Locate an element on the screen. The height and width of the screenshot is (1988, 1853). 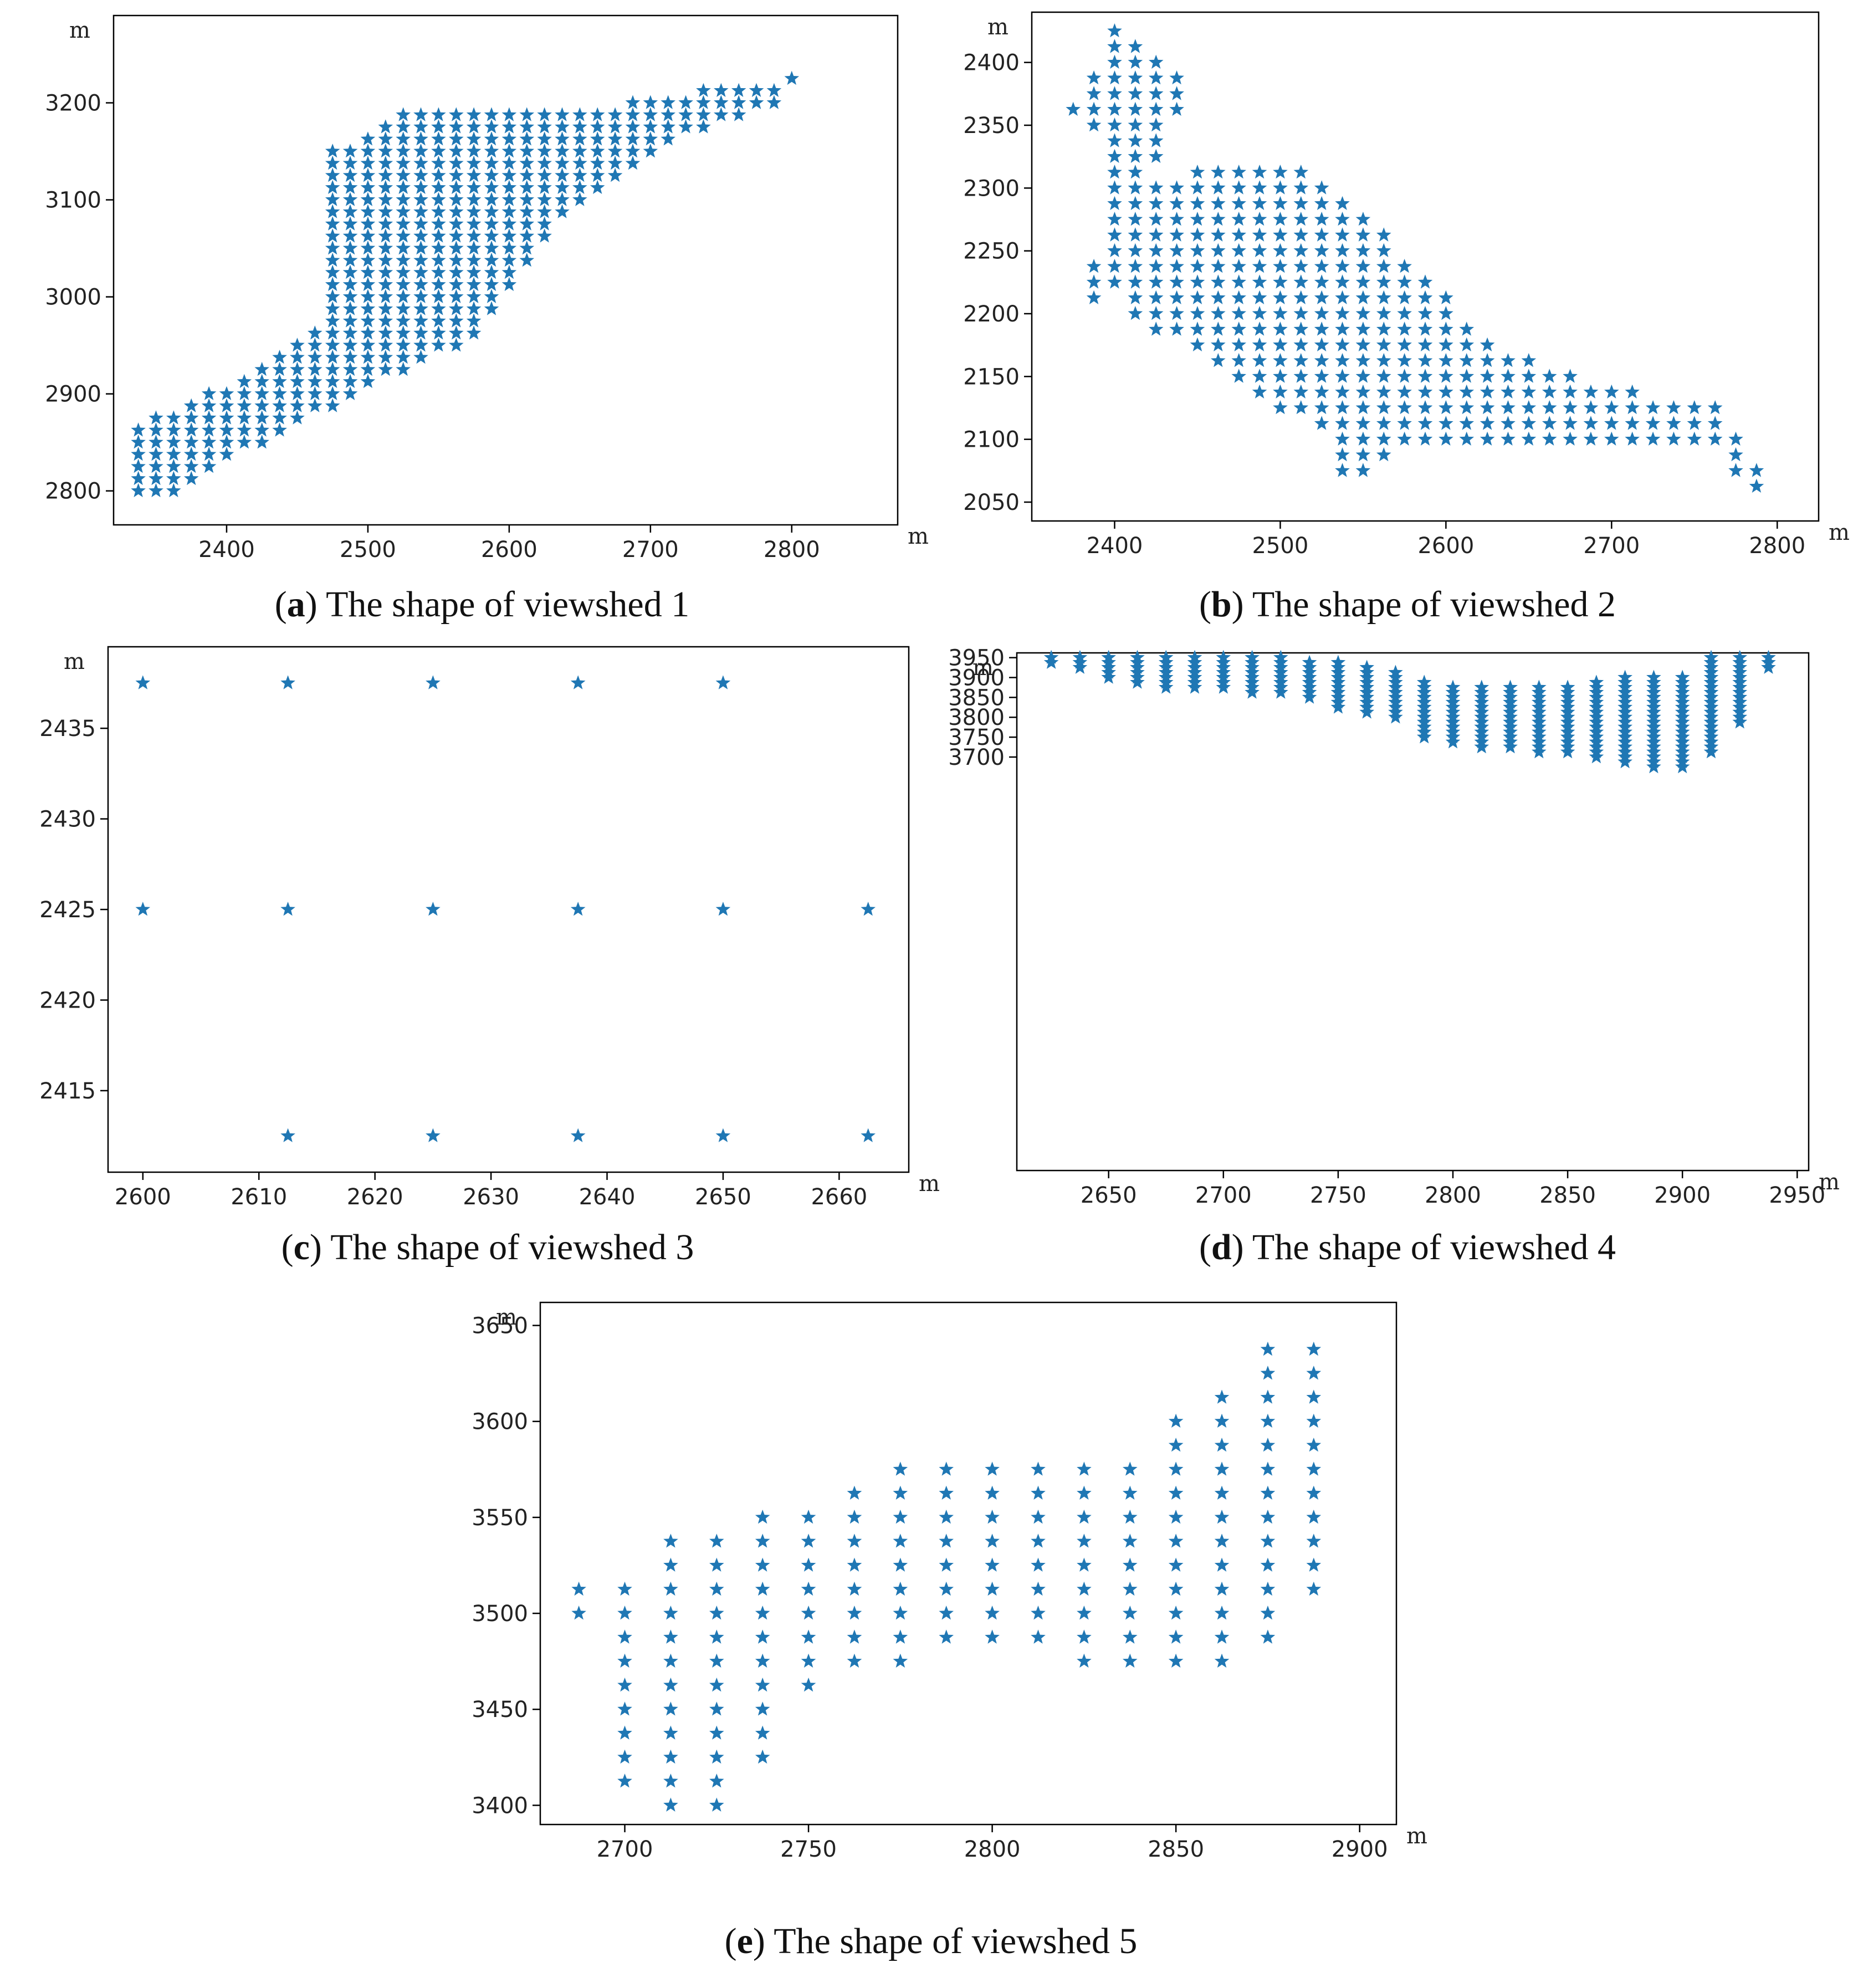
caption-letter: e is located at coordinates (745, 1941).